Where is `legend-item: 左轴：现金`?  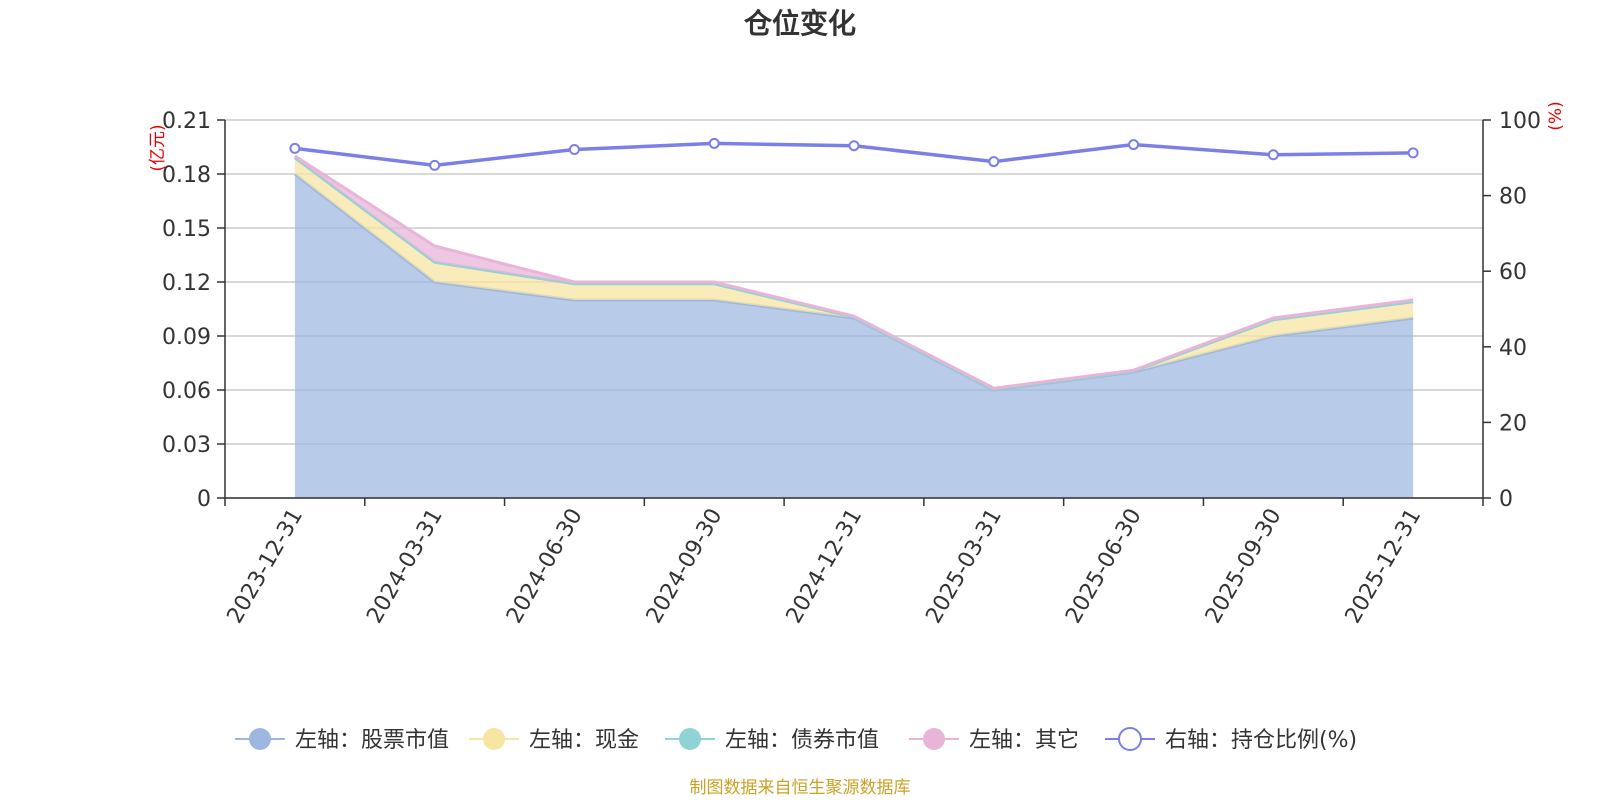
legend-item: 左轴：现金 is located at coordinates (554, 740).